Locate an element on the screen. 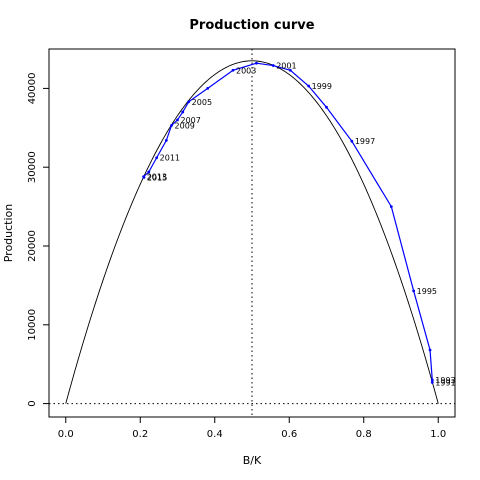  y-tick-label: 20000 is located at coordinates (32, 246).